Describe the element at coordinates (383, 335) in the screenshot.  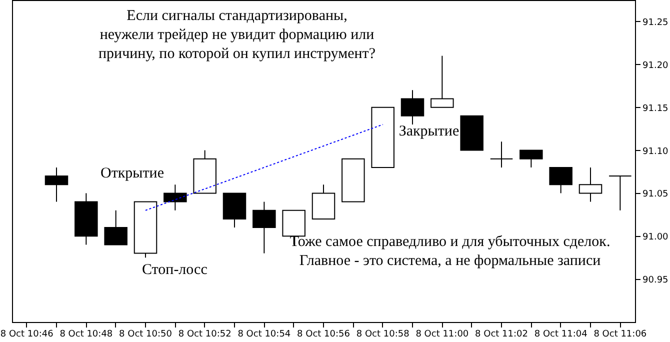
I see `x-tick-label: 8 Oct 10:58` at that location.